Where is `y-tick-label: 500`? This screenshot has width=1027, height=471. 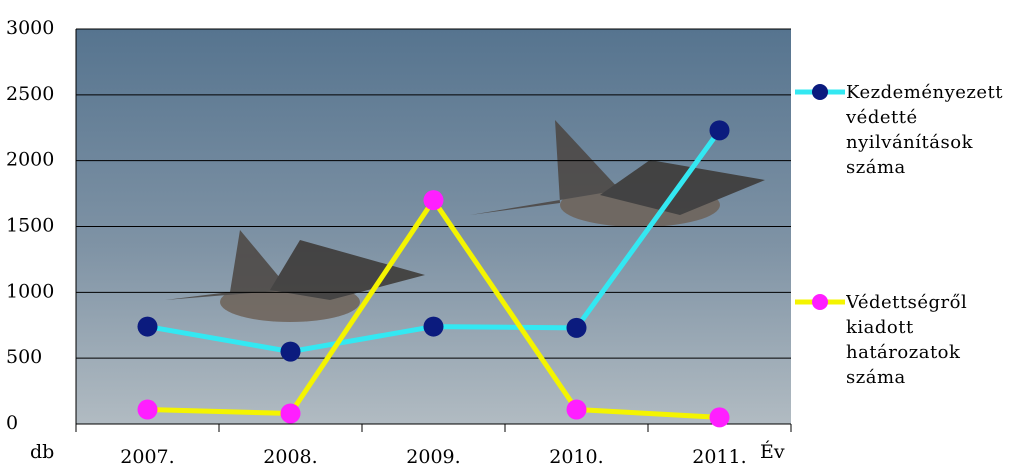 y-tick-label: 500 is located at coordinates (24, 357).